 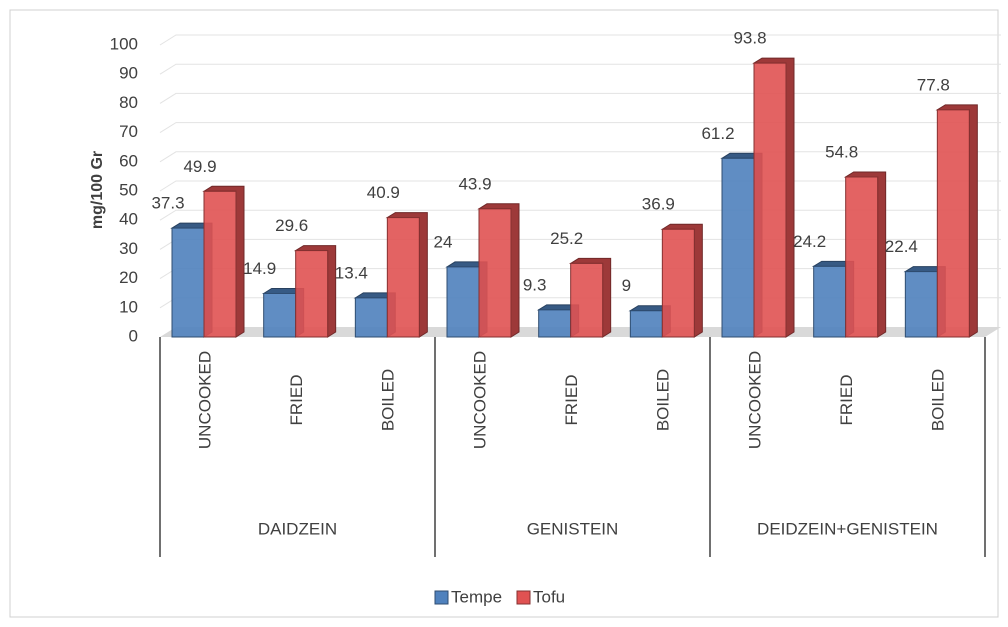 I want to click on y-tick-label: 60, so click(x=128, y=160).